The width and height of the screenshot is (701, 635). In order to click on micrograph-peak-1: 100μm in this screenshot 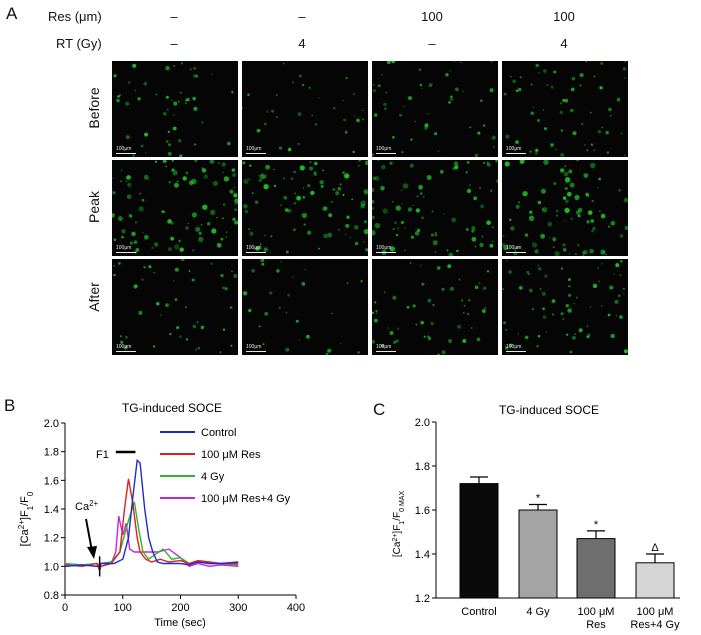, I will do `click(175, 208)`.